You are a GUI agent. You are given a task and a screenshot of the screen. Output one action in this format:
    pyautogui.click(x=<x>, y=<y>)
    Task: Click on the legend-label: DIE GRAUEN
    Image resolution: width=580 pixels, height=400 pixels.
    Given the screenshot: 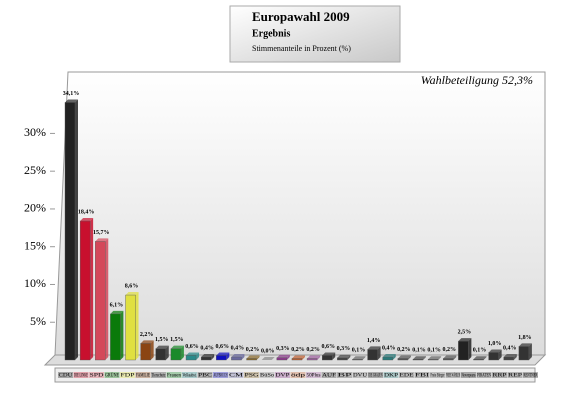 What is the action you would take?
    pyautogui.click(x=376, y=376)
    